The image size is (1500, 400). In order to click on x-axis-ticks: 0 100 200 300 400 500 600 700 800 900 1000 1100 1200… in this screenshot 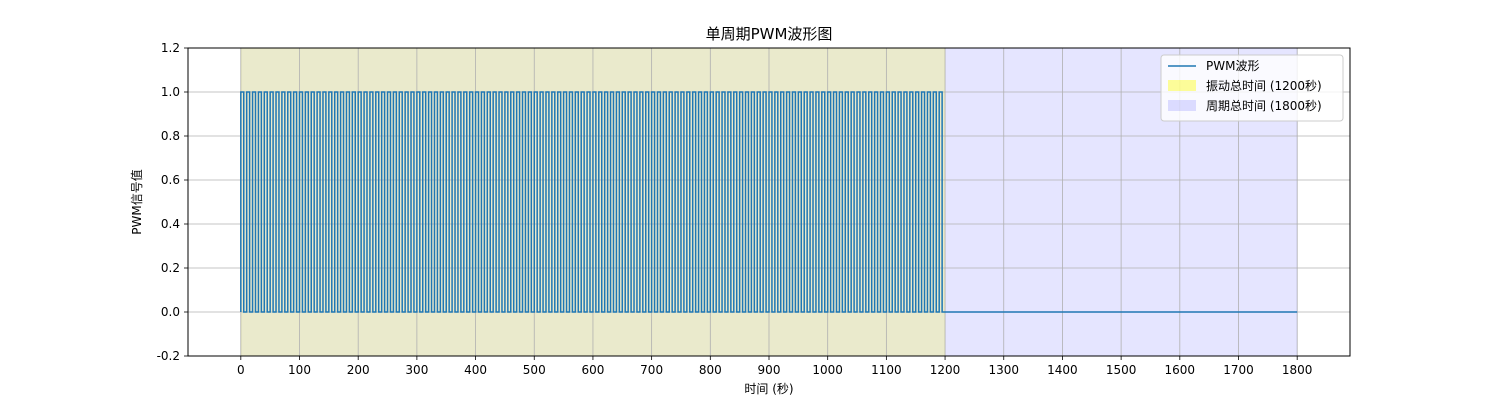, I will do `click(774, 366)`.